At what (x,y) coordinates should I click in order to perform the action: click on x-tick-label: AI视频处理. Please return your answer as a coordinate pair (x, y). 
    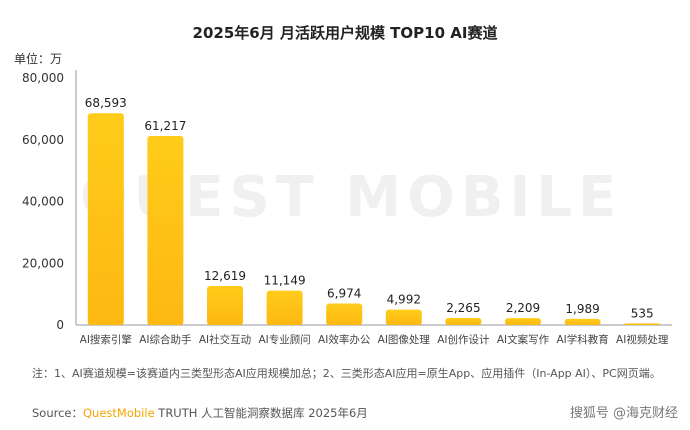
    Looking at the image, I should click on (642, 339).